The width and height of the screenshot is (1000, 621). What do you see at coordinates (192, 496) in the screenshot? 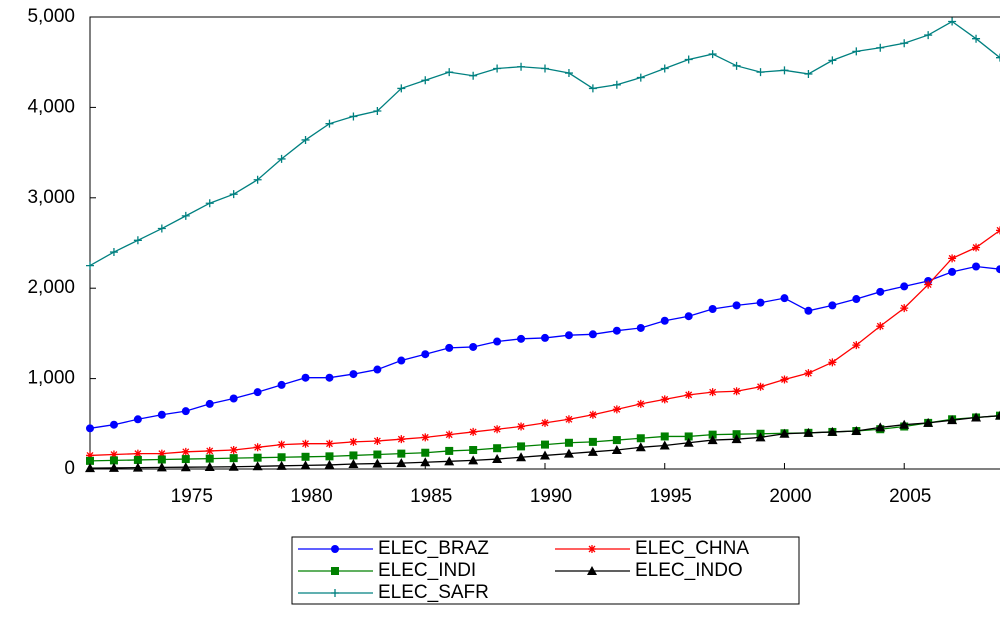
I see `x-tick-label: 1975` at bounding box center [192, 496].